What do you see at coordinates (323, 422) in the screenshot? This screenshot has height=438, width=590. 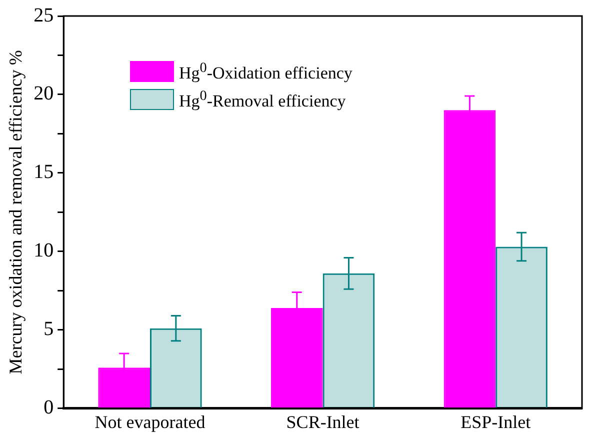 I see `x-tick-label: SCR-Inlet` at bounding box center [323, 422].